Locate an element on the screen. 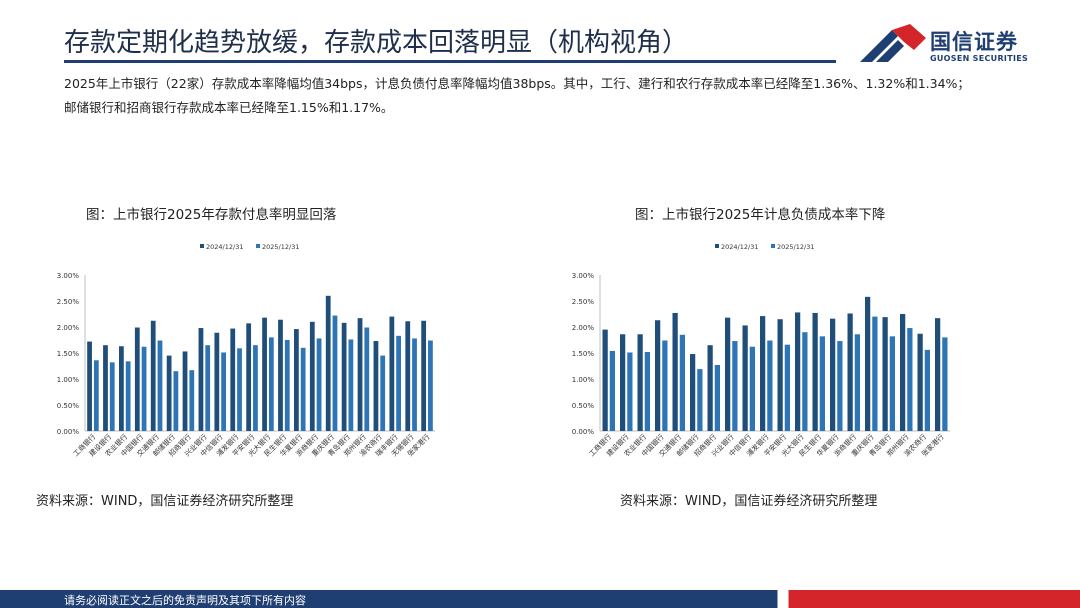 The width and height of the screenshot is (1080, 608). left-source-note: 资料来源：WIND，国信证券经济研究所整理 is located at coordinates (165, 501).